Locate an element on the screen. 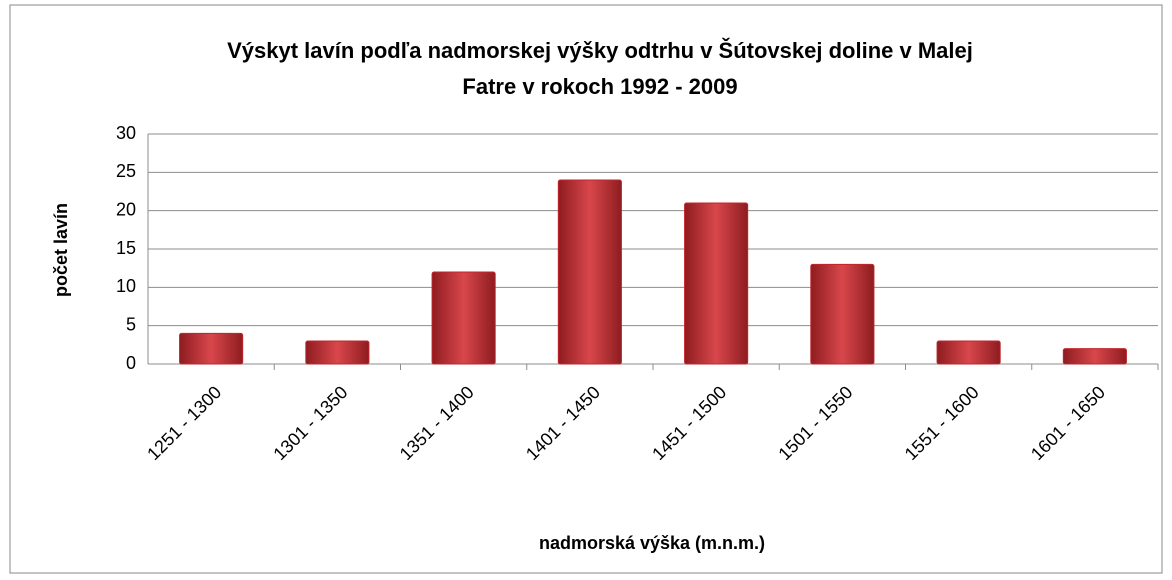 This screenshot has width=1172, height=580. chart-title-line2: Fatre v rokoch 1992 - 2009 is located at coordinates (599, 86).